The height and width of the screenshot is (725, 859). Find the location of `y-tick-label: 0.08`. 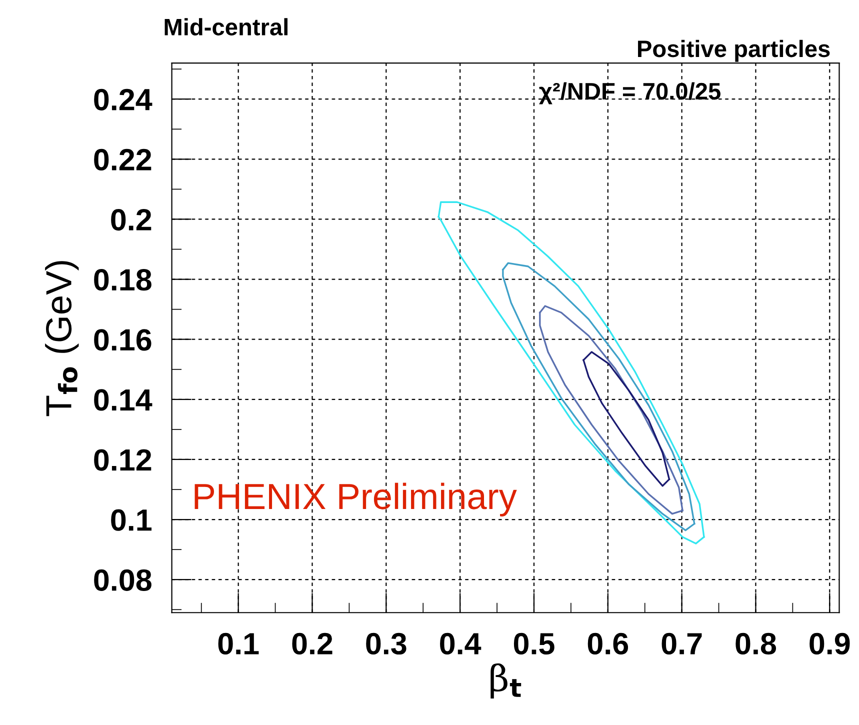

y-tick-label: 0.08 is located at coordinates (123, 580).